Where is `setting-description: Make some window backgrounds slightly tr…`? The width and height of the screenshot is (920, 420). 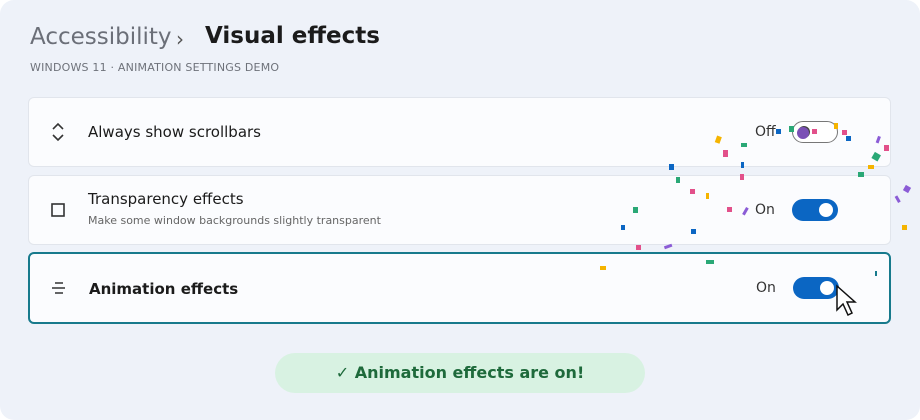
setting-description: Make some window backgrounds slightly tr… is located at coordinates (234, 220).